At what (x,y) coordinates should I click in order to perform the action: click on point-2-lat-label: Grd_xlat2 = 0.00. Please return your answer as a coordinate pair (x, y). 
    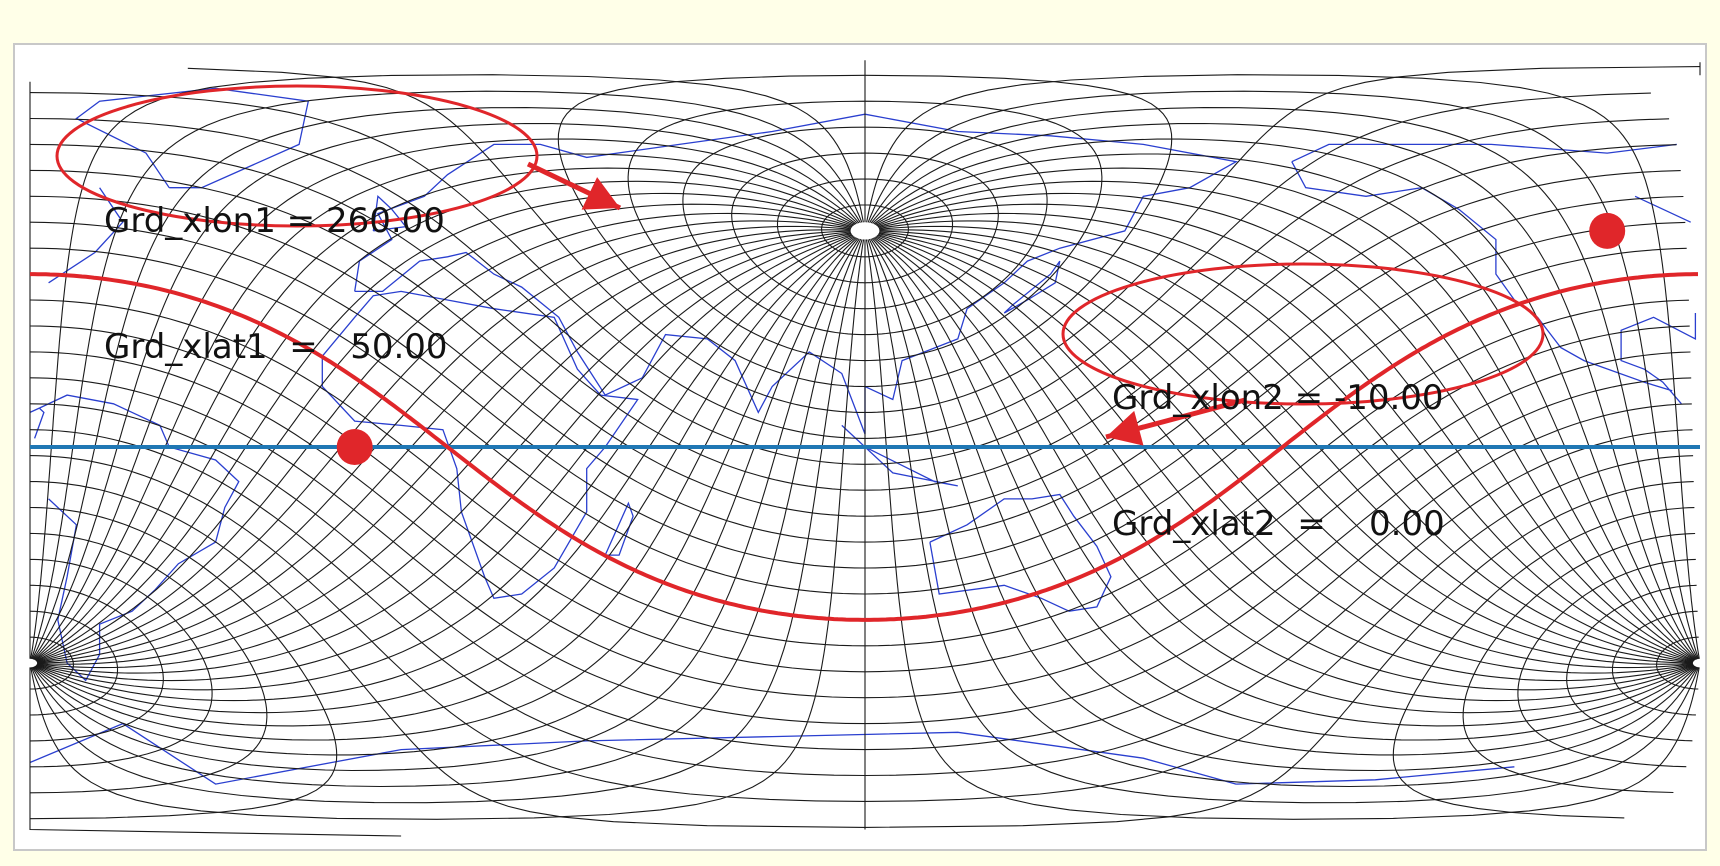
    Looking at the image, I should click on (1278, 524).